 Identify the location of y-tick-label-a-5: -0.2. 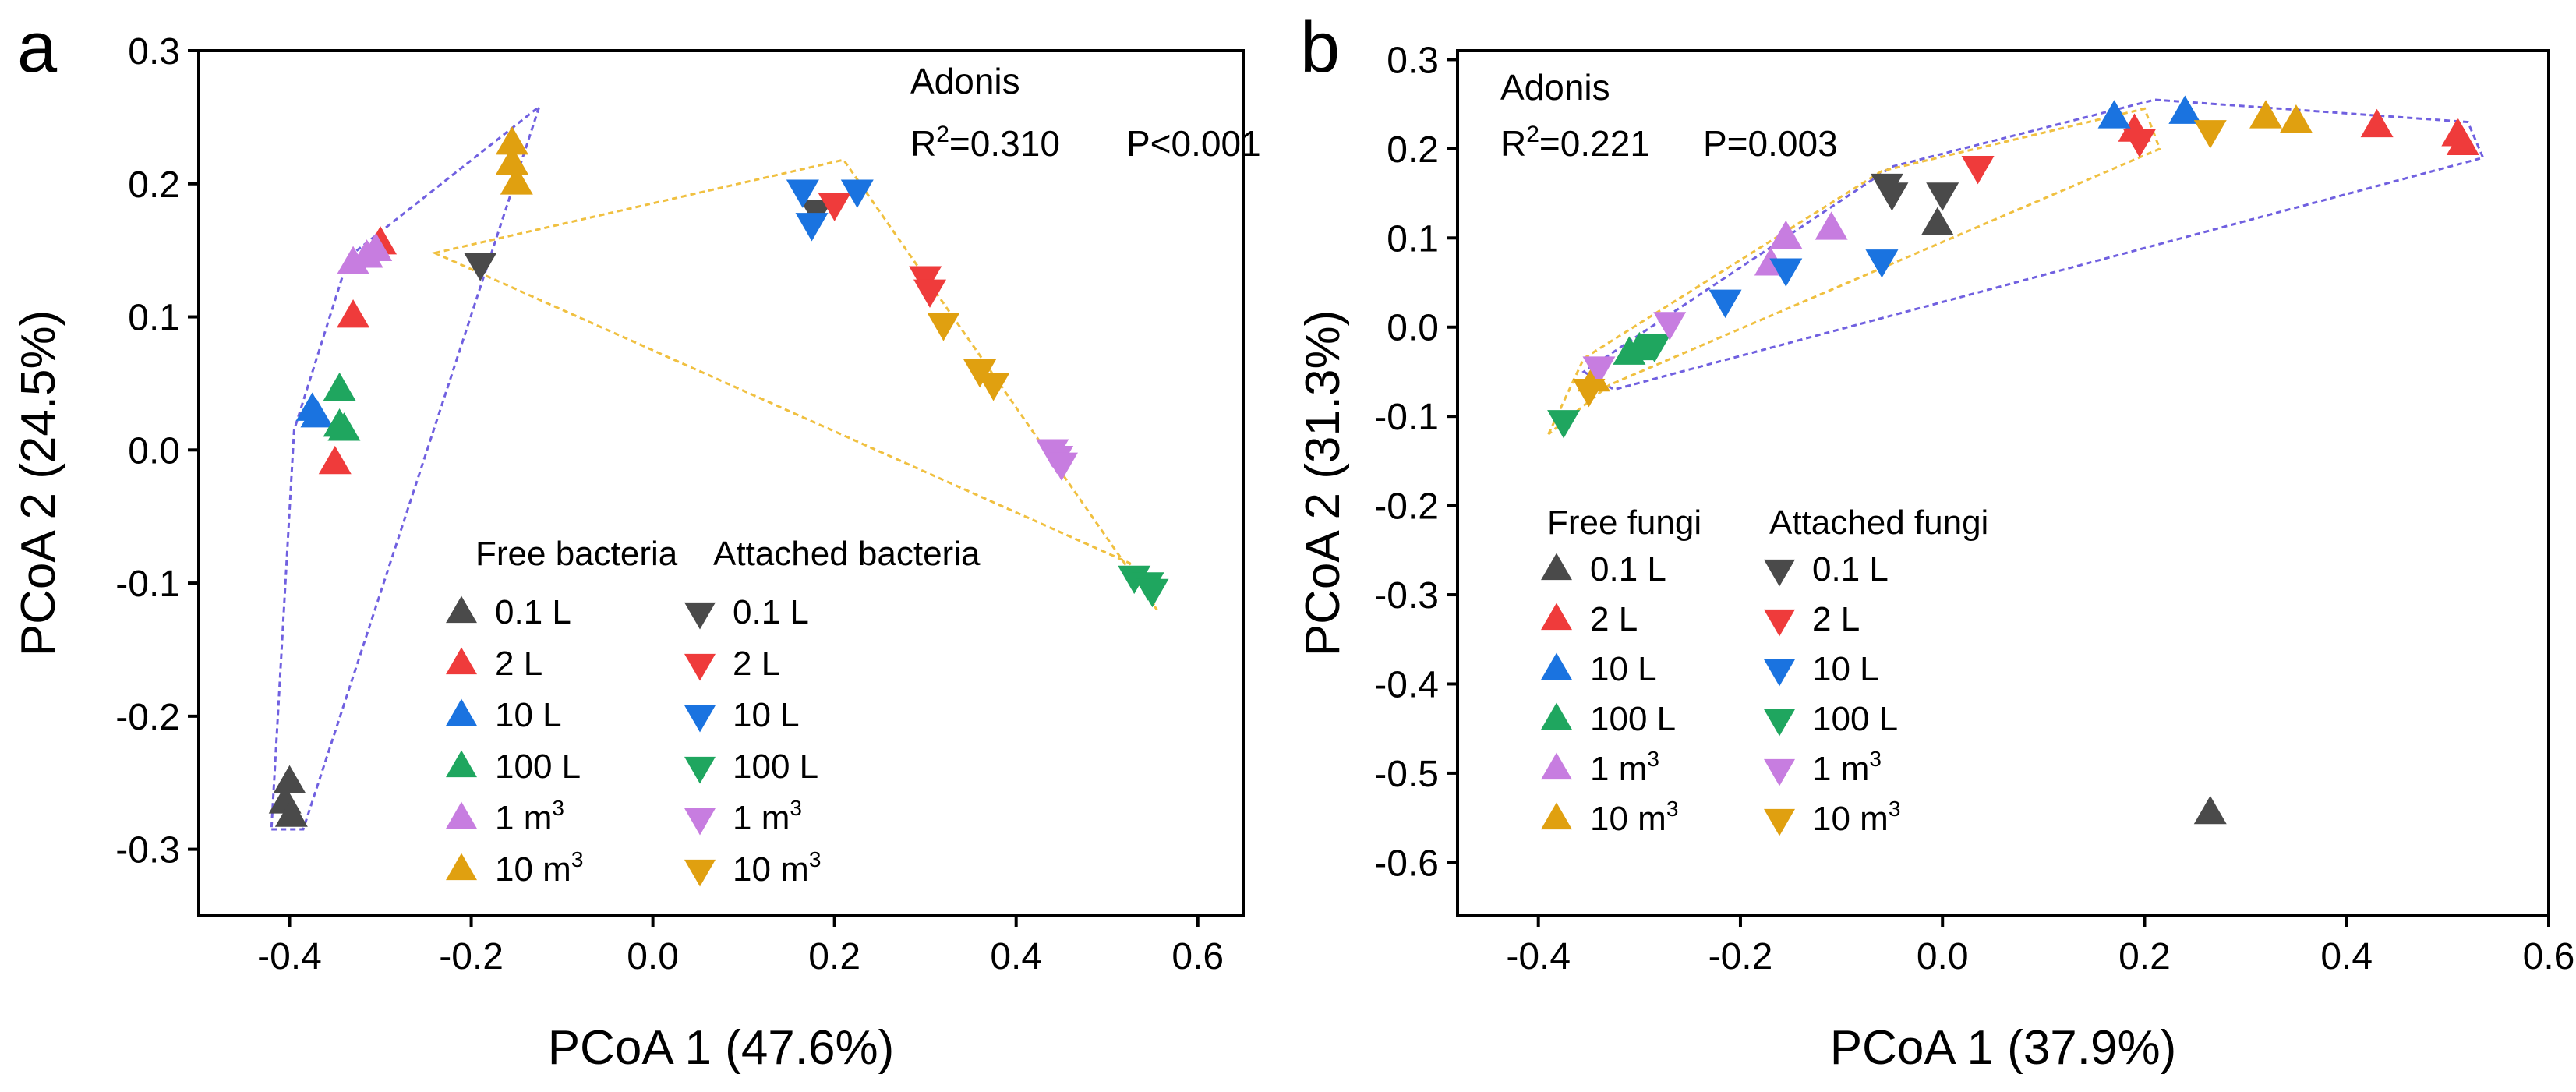
(147, 717).